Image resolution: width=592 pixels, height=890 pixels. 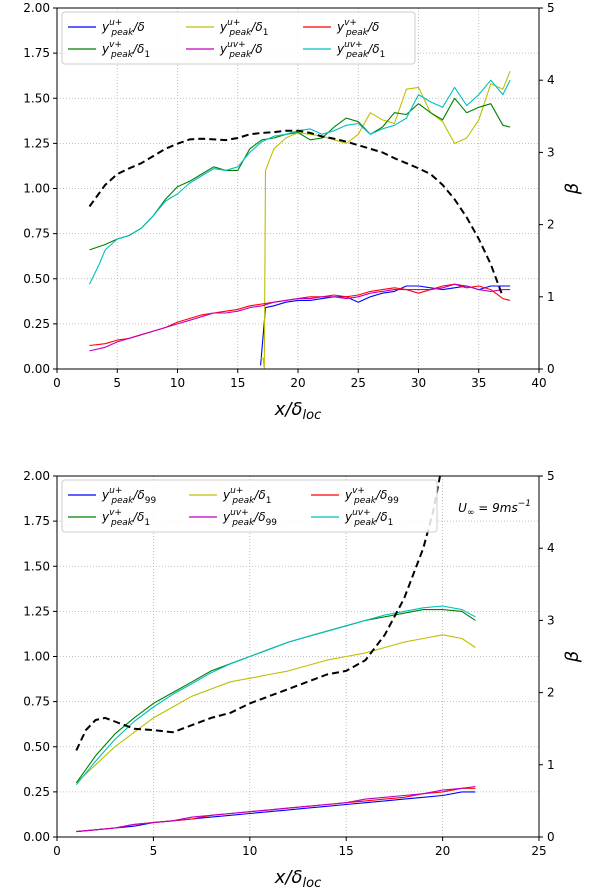 I want to click on legend-entry: yuv+ peak/δ1, so click(x=368, y=518).